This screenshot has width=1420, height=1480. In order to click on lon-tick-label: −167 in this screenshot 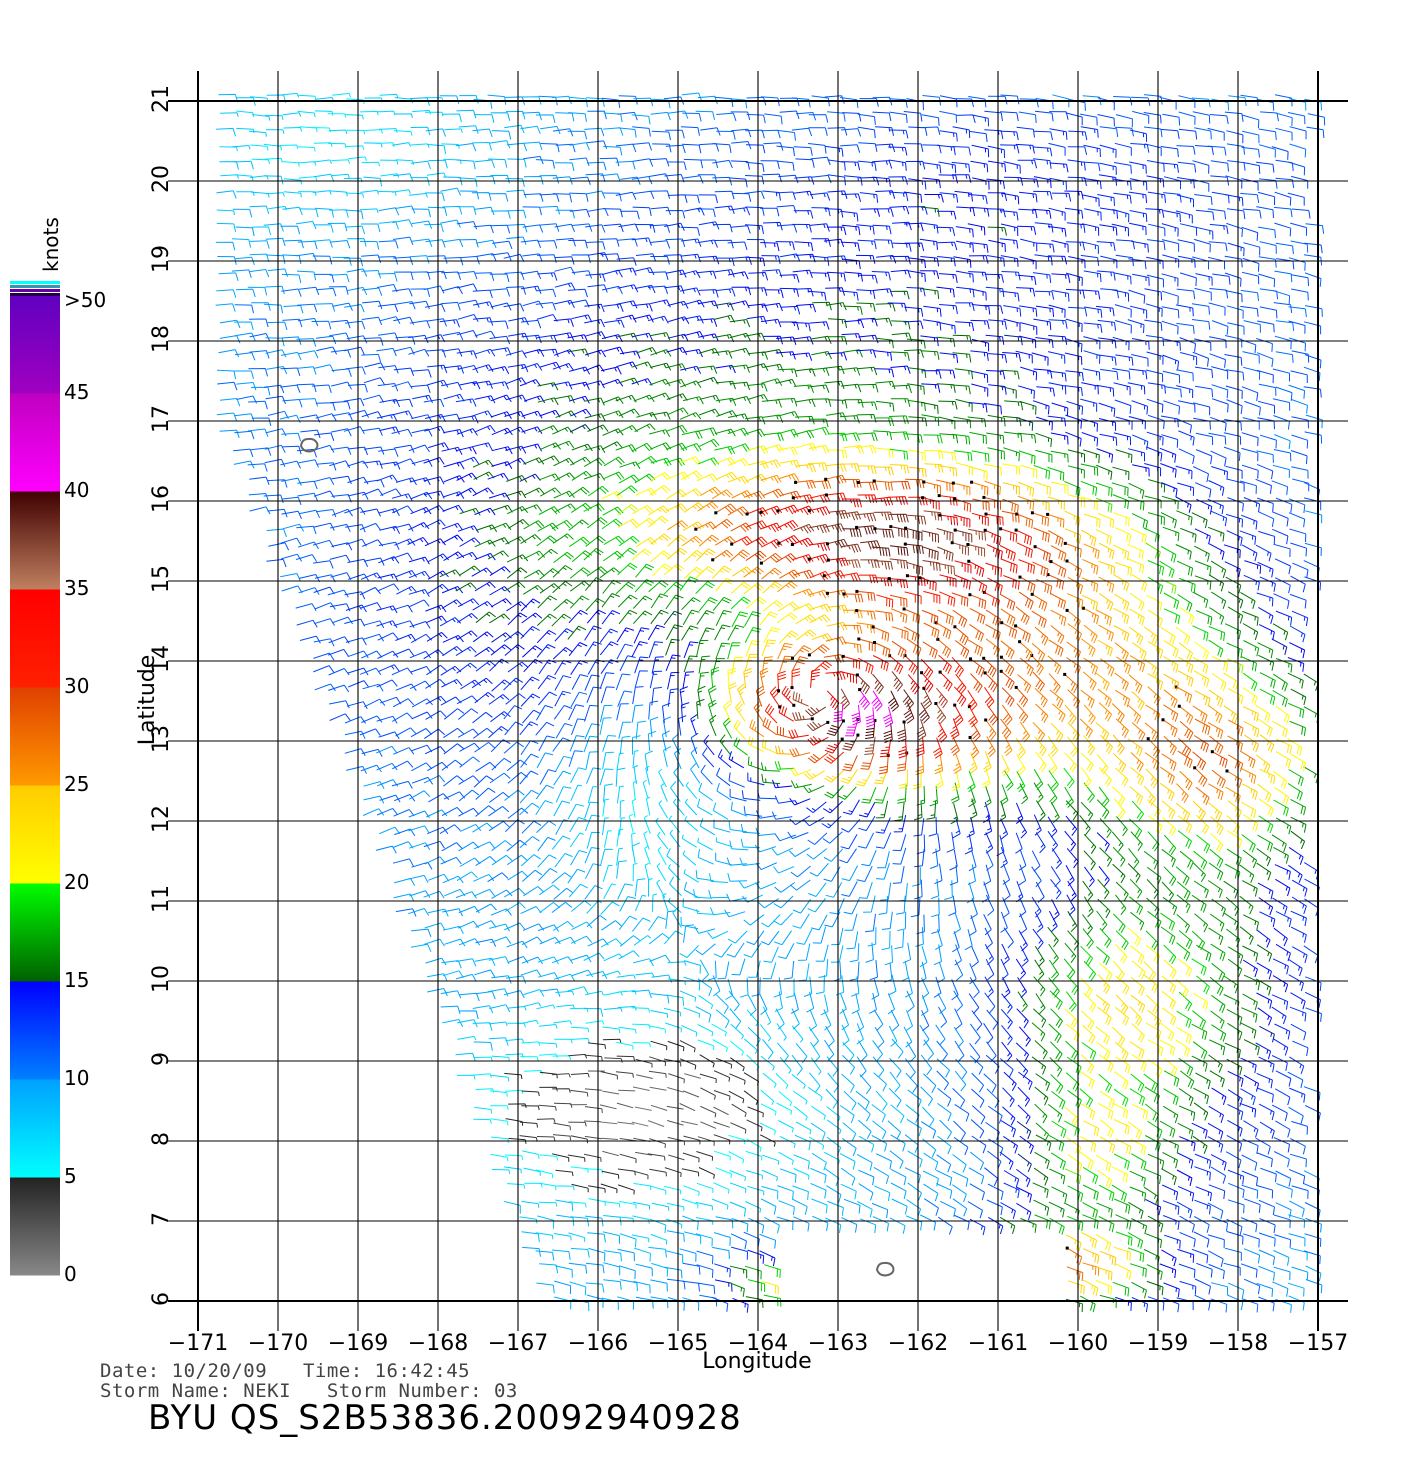, I will do `click(518, 1343)`.